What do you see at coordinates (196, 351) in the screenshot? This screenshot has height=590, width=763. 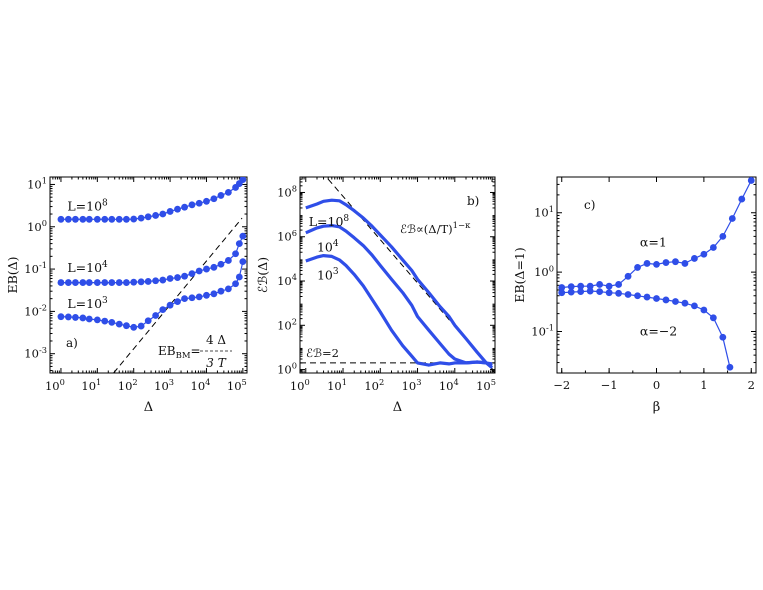 I see `eb-eq: =` at bounding box center [196, 351].